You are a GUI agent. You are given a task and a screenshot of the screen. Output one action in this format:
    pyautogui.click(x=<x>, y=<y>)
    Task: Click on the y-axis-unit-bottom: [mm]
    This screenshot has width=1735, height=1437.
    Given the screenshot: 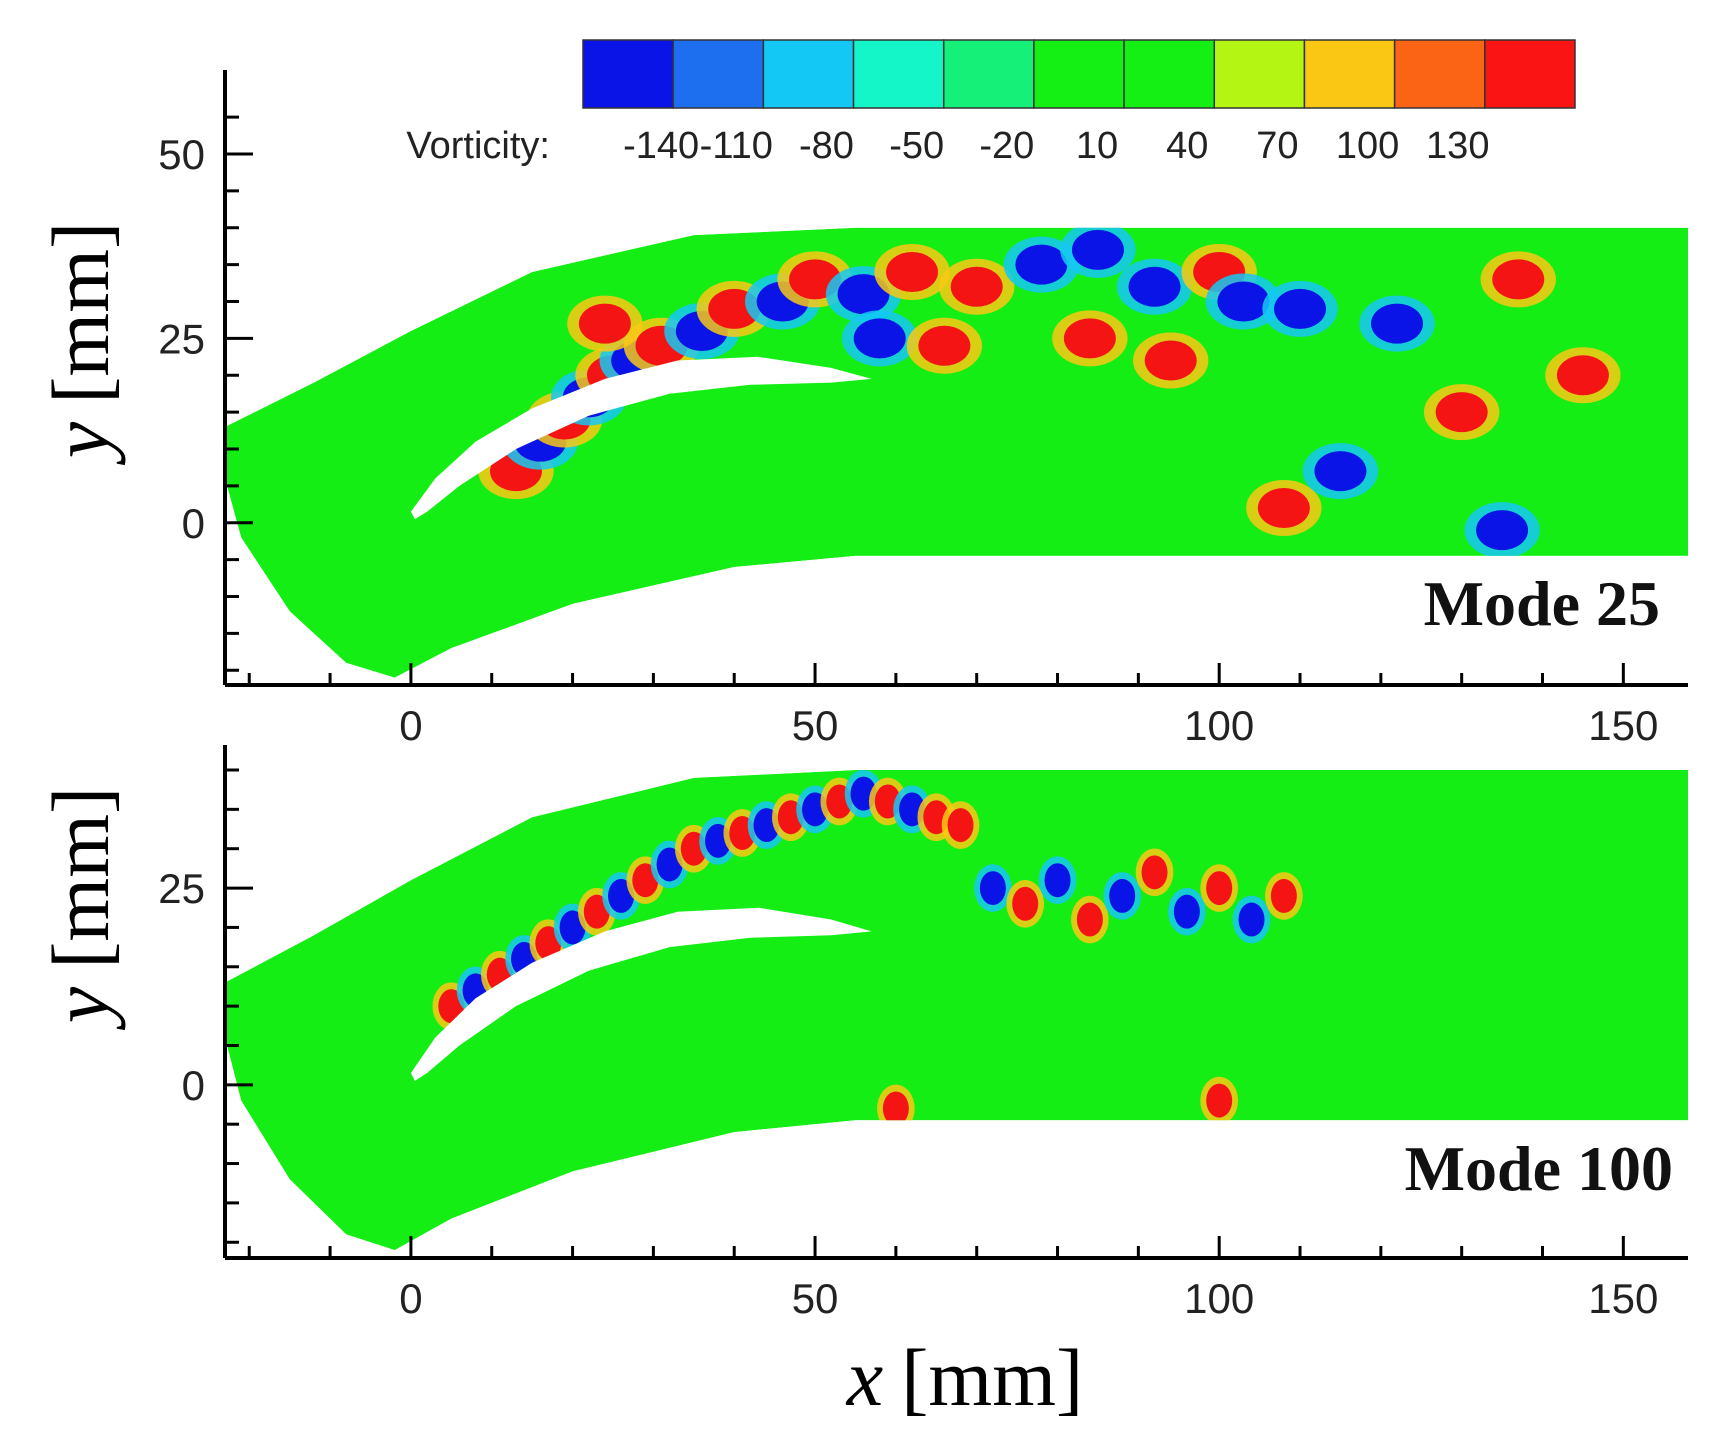 What is the action you would take?
    pyautogui.click(x=80, y=878)
    